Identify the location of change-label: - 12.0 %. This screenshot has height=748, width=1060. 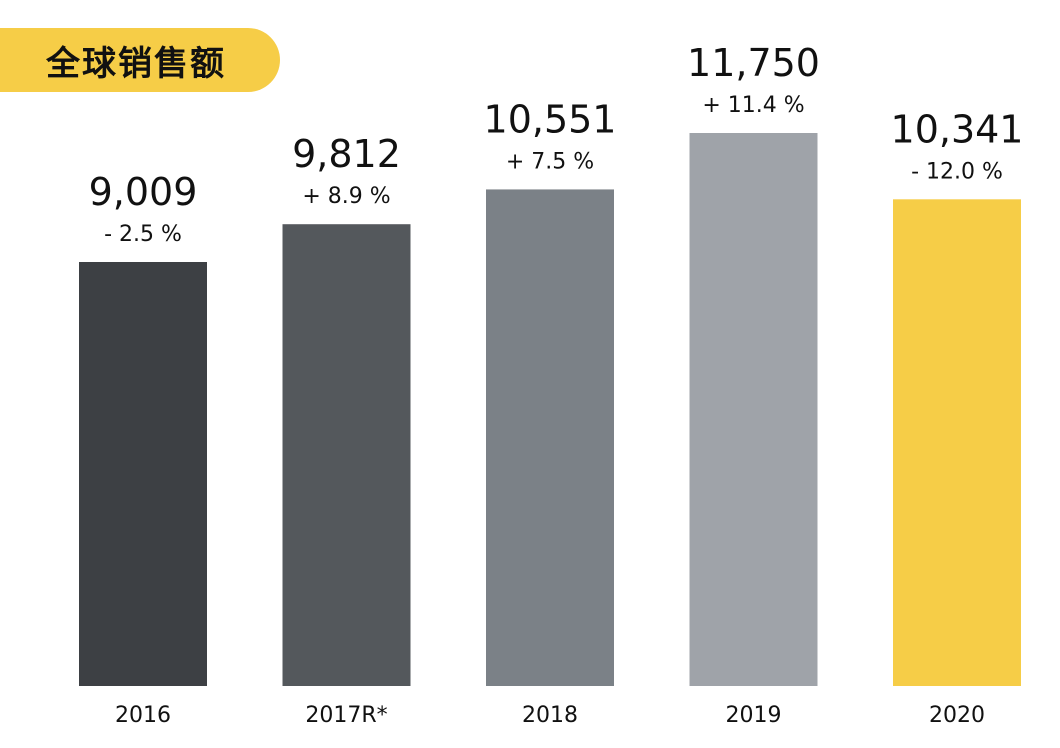
(957, 171).